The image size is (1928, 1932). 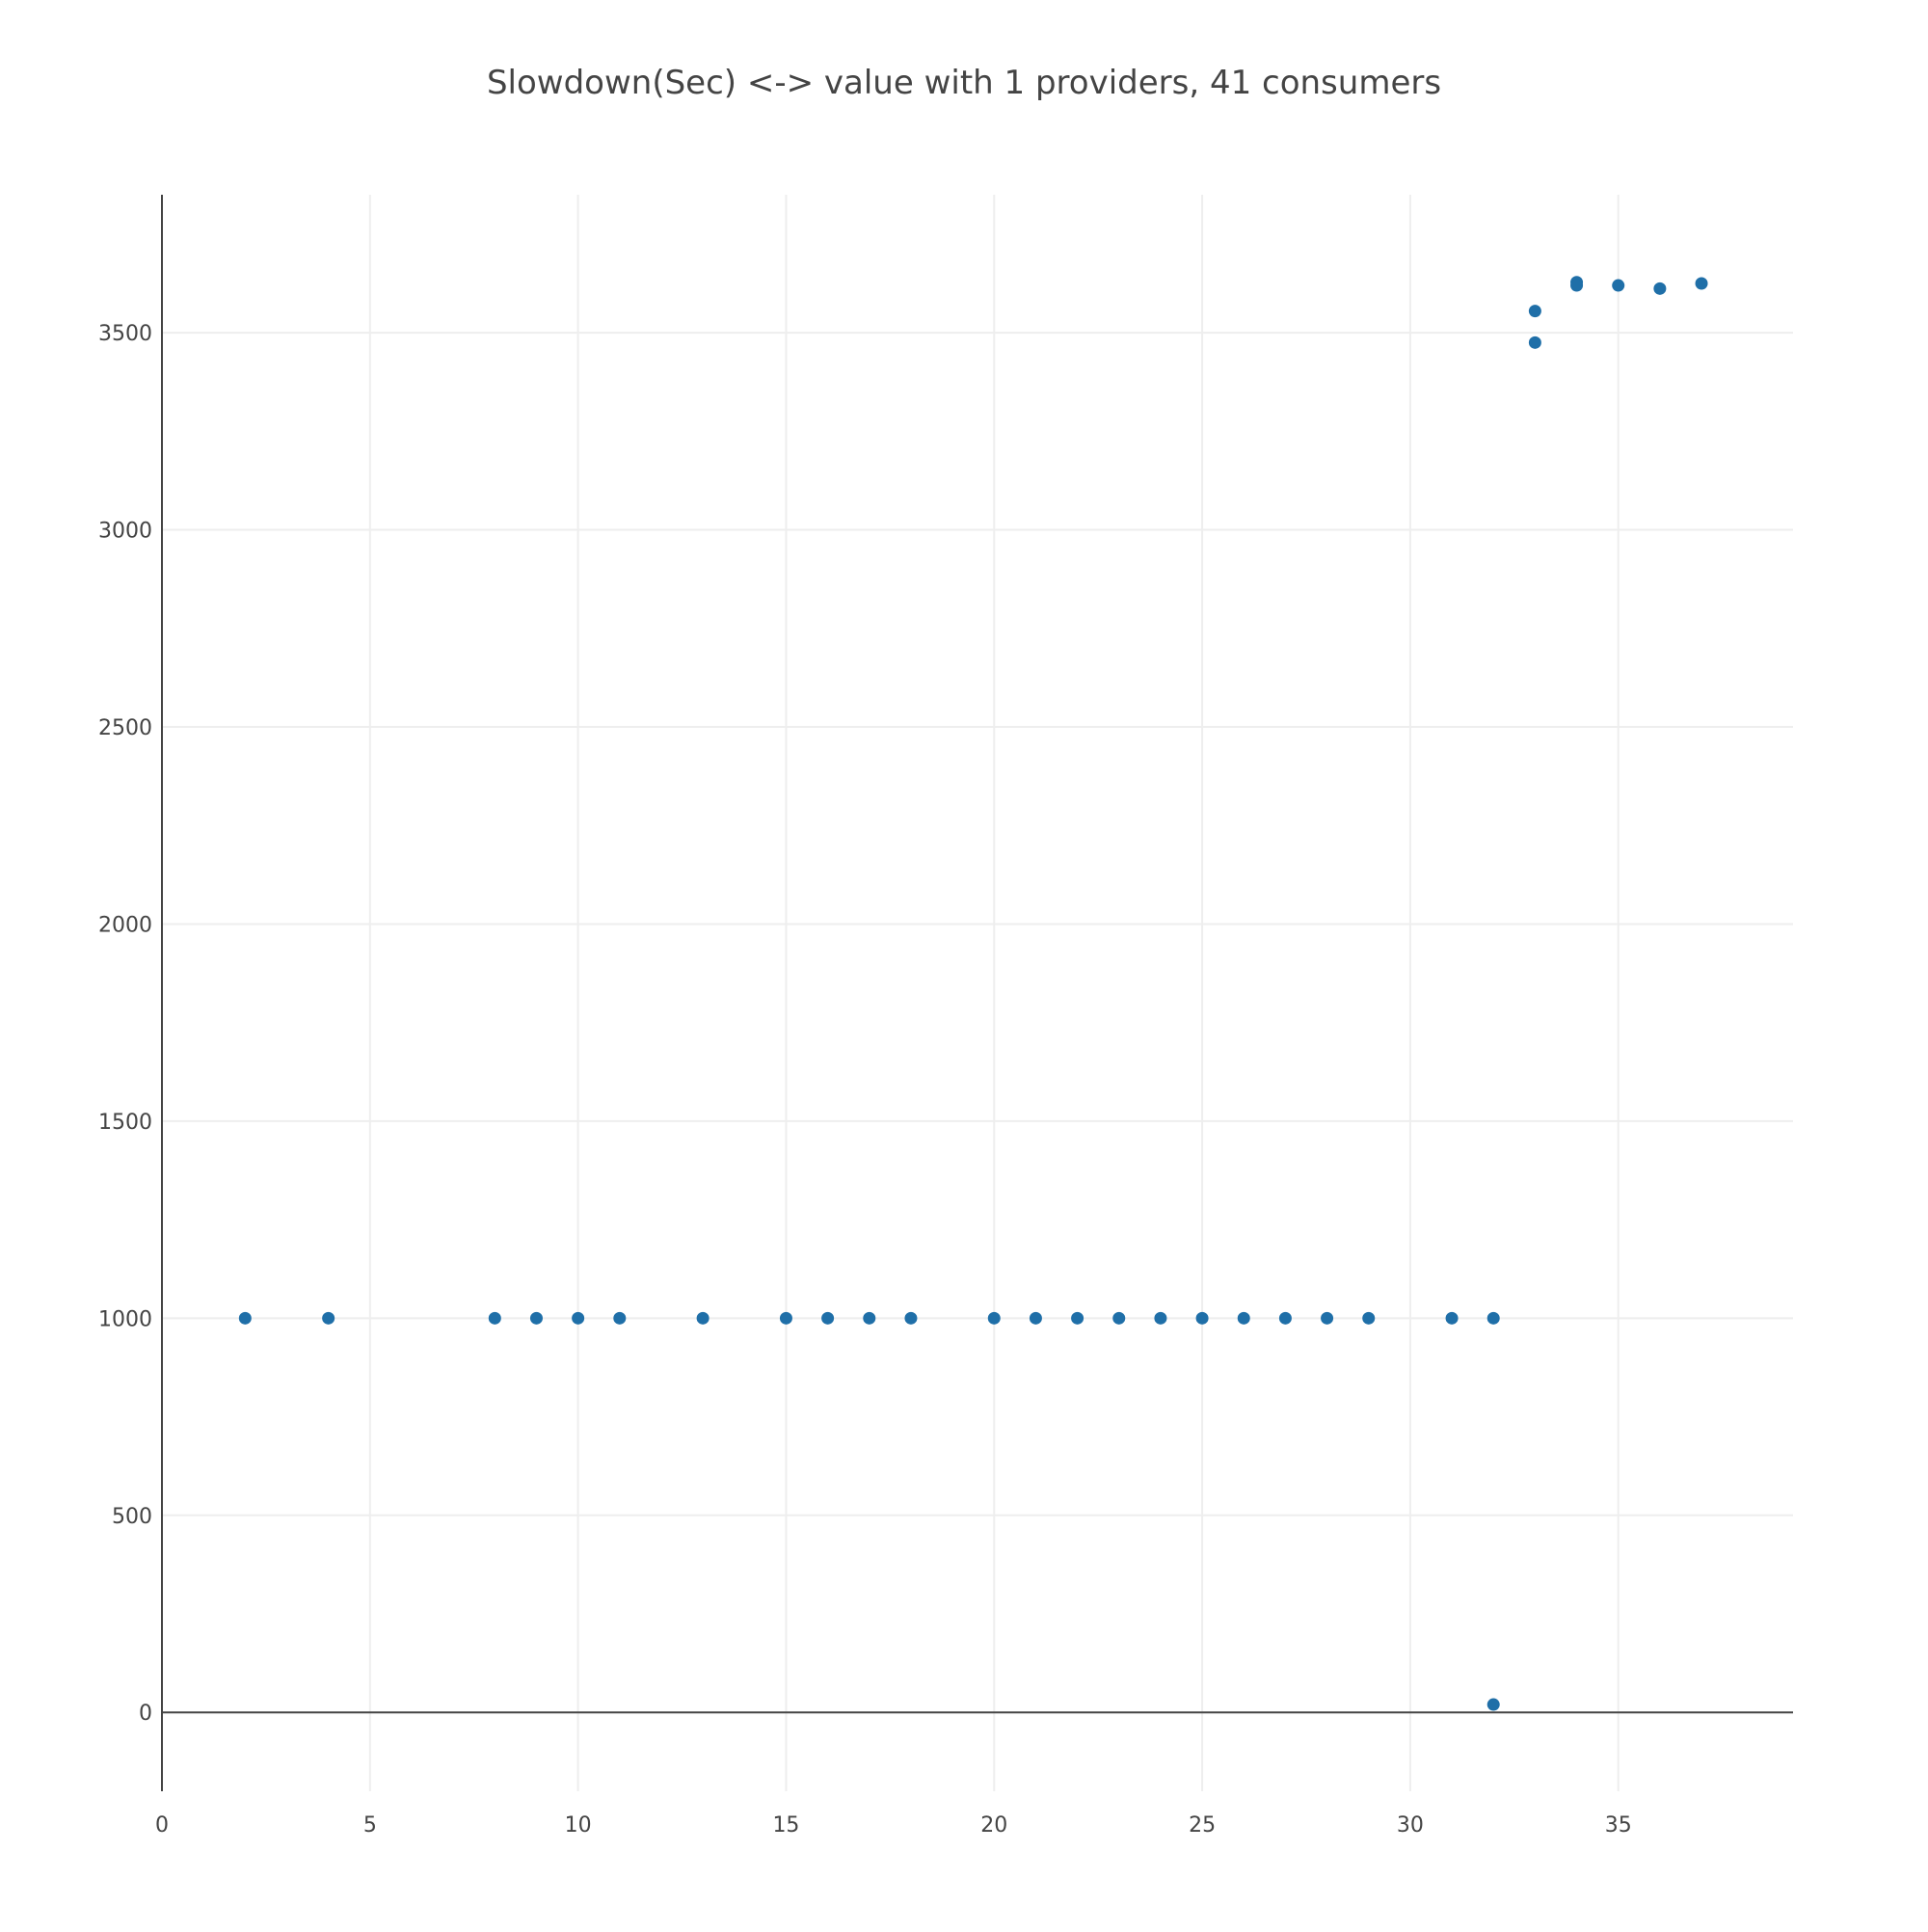 What do you see at coordinates (785, 1826) in the screenshot?
I see `x-tick-label: 15` at bounding box center [785, 1826].